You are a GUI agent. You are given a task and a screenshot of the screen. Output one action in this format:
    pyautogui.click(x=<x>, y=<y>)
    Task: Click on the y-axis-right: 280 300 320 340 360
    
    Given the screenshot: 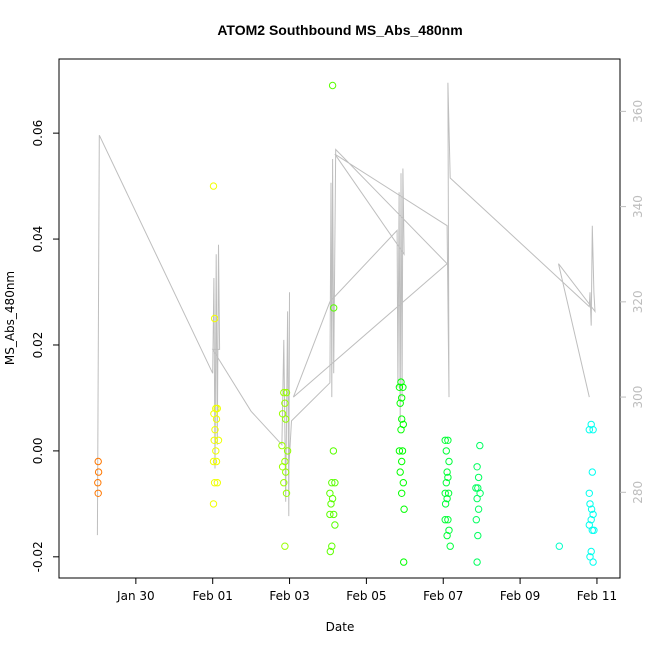 What is the action you would take?
    pyautogui.click(x=632, y=302)
    